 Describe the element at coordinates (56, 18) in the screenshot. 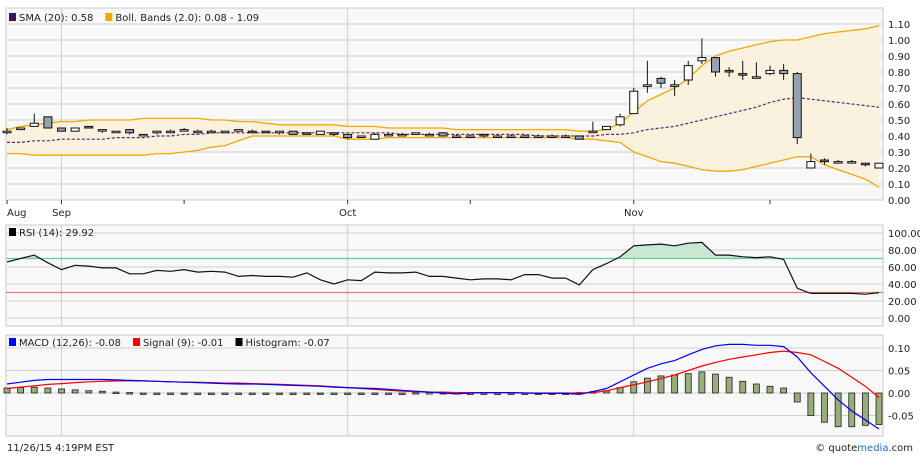

I see `legend-label: SMA (20): 0.58` at that location.